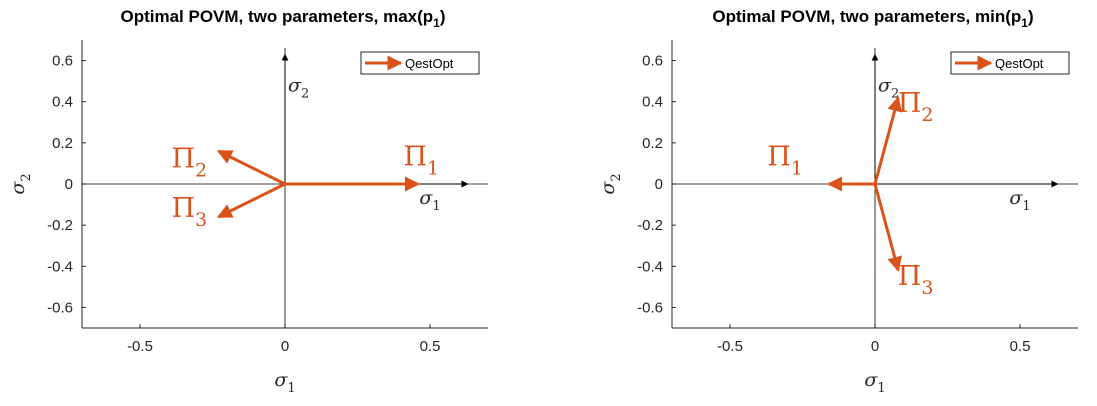 This screenshot has width=1097, height=406. Describe the element at coordinates (872, 18) in the screenshot. I see `chart-title: Optimal POVM, two parameters, min(p1)` at that location.